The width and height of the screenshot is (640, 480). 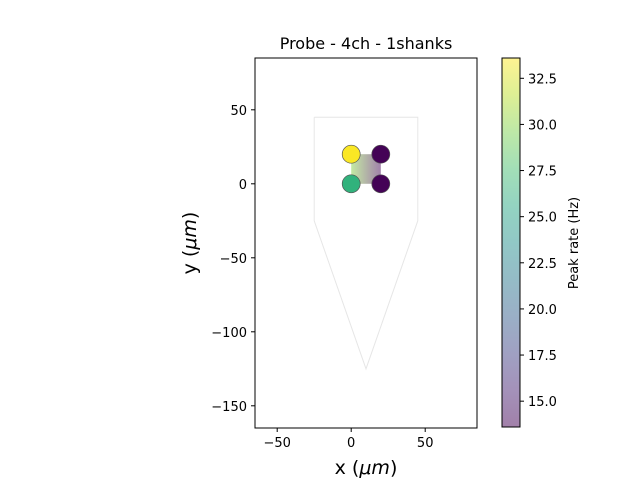 I want to click on y-tick-label: −150, so click(x=229, y=407).